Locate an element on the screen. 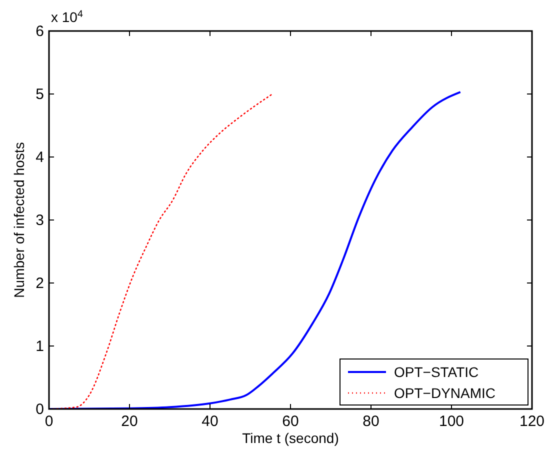  y-tick-label: 1 is located at coordinates (40, 346).